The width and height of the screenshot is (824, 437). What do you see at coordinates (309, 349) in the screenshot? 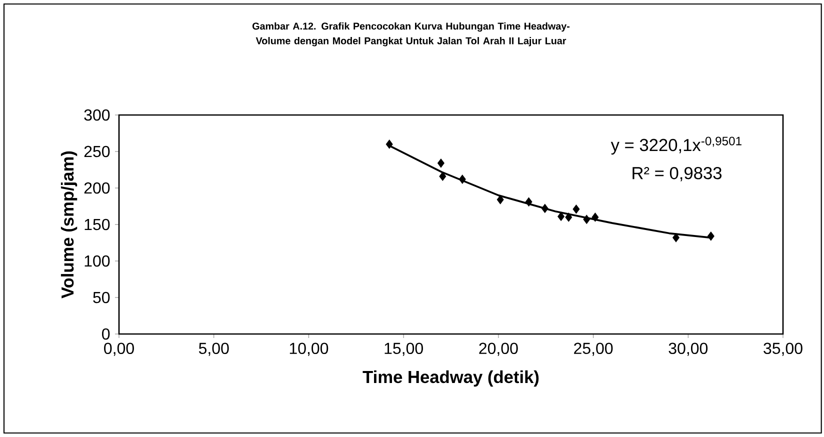
I see `x-tick-label: 10,00` at bounding box center [309, 349].